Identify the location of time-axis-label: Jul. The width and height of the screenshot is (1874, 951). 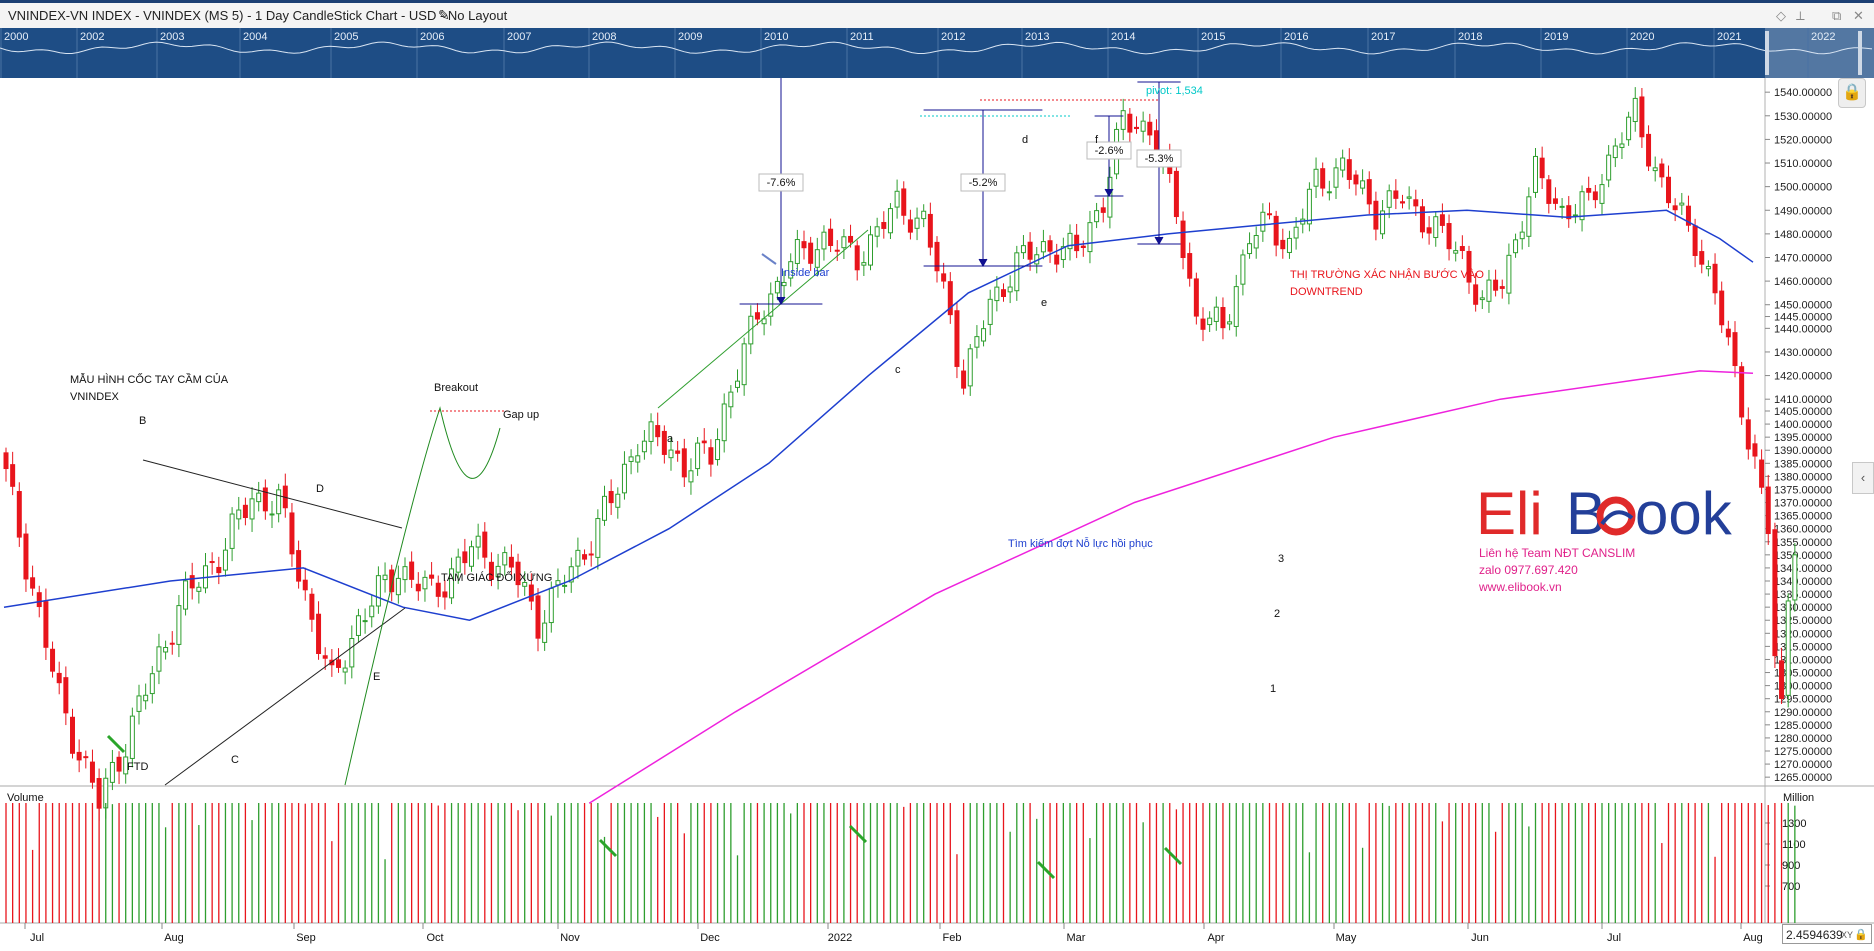
(37, 938).